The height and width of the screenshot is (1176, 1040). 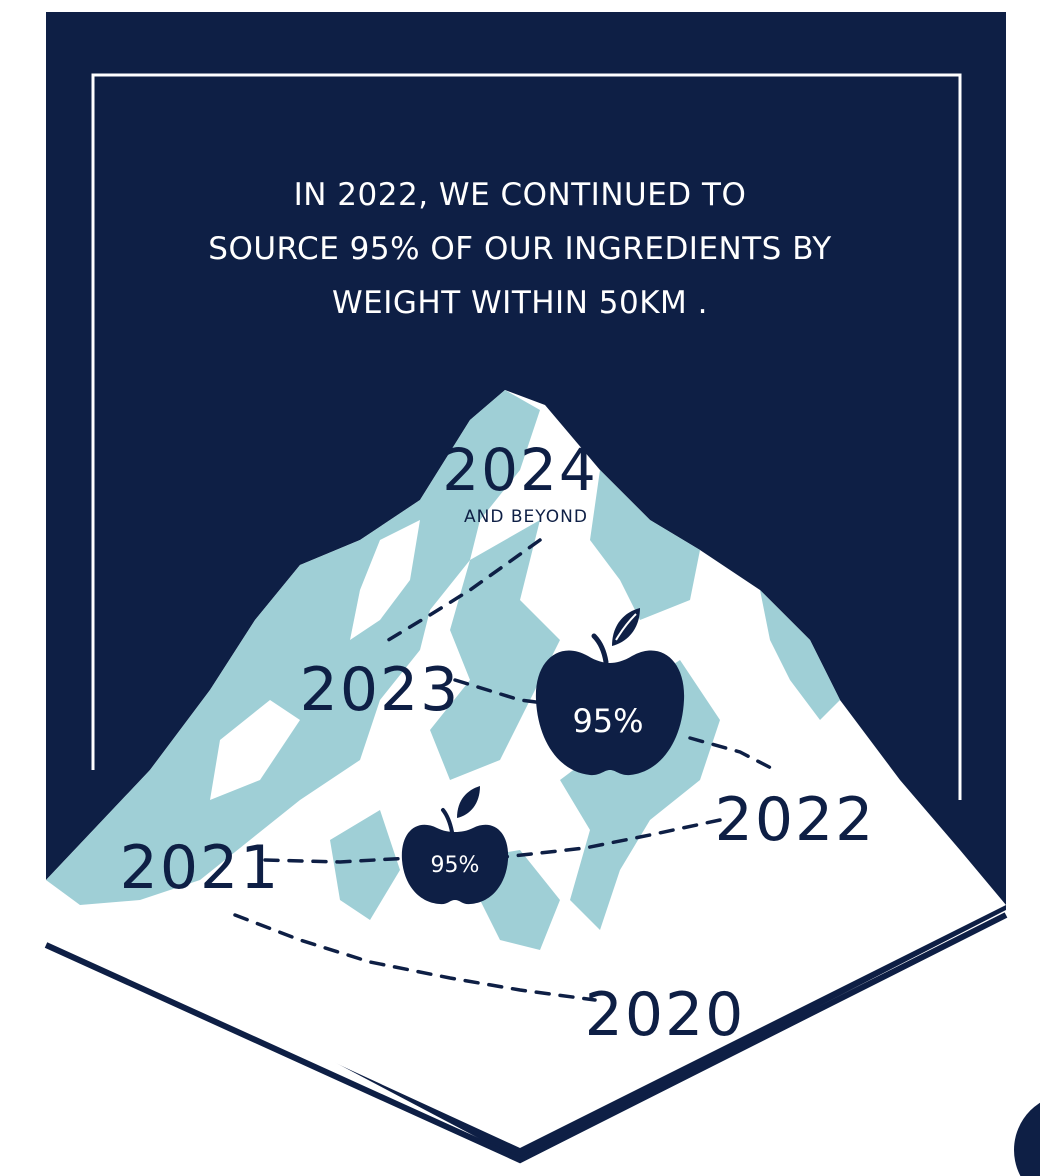 I want to click on year-2023: 2023, so click(x=380, y=690).